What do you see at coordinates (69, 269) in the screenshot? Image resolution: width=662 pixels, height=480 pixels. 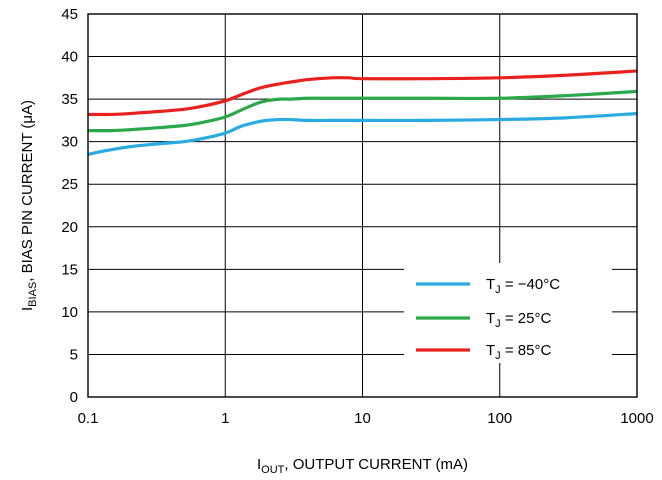 I see `y-tick-label: 15` at bounding box center [69, 269].